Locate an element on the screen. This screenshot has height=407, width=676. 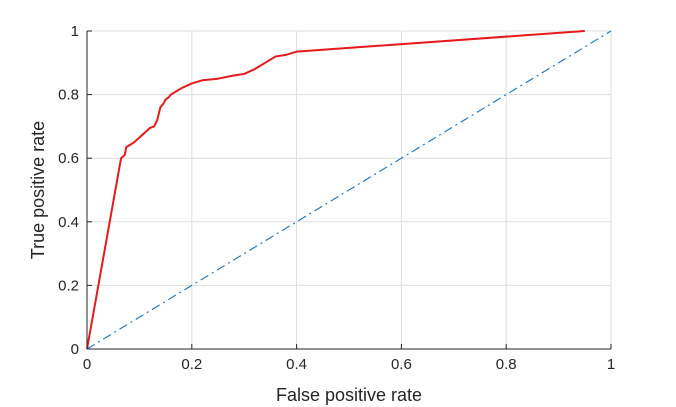
x-axis-title: False positive rate is located at coordinates (349, 395).